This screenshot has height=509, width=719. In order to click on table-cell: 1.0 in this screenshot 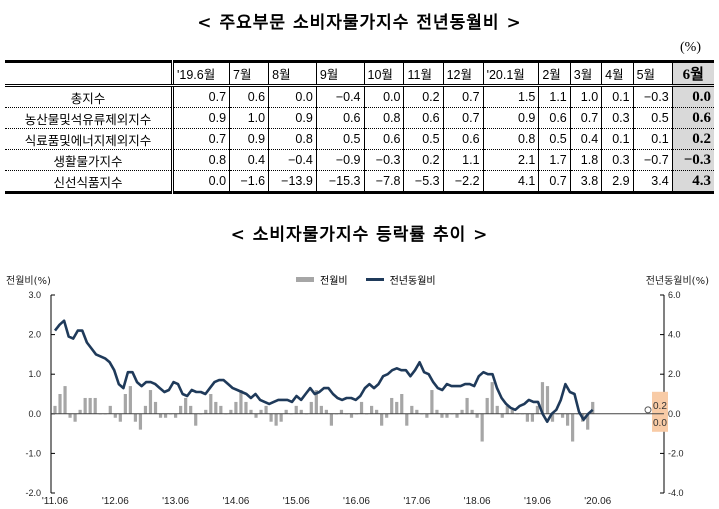, I will do `click(585, 96)`.